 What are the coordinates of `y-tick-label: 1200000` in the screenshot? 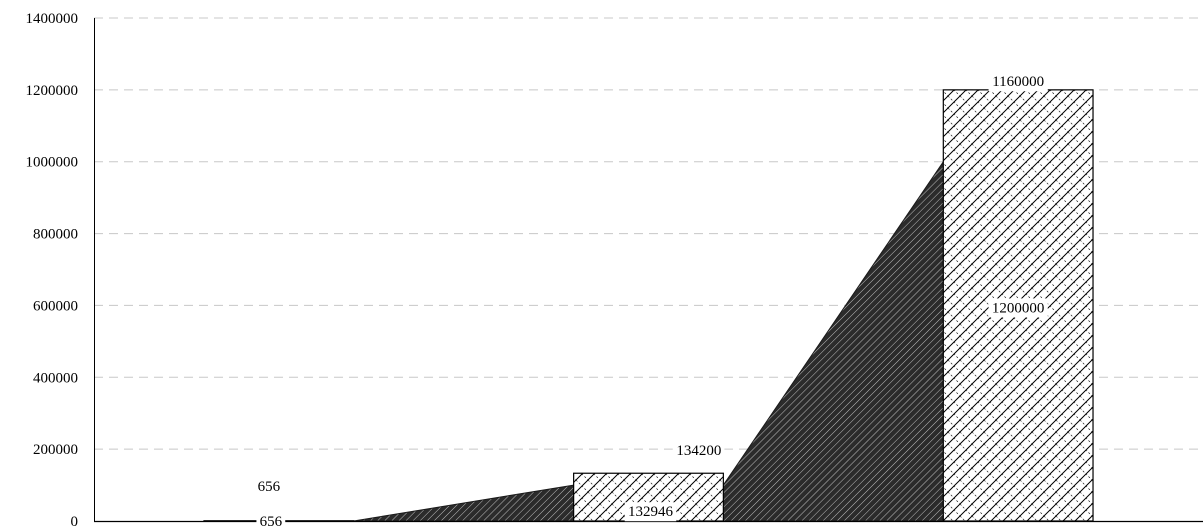 It's located at (52, 91).